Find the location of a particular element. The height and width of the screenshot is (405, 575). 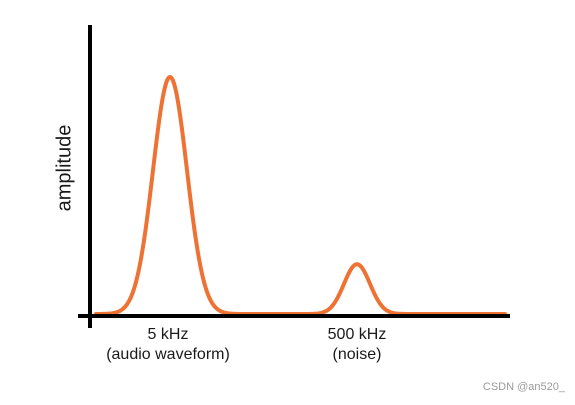

peak-label-audio: 5 kHz (audio waveform) is located at coordinates (168, 345).